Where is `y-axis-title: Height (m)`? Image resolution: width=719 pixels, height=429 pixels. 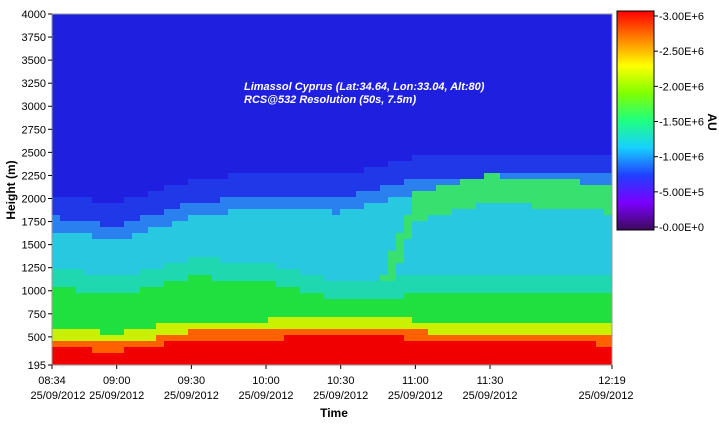
y-axis-title: Height (m) is located at coordinates (11, 189).